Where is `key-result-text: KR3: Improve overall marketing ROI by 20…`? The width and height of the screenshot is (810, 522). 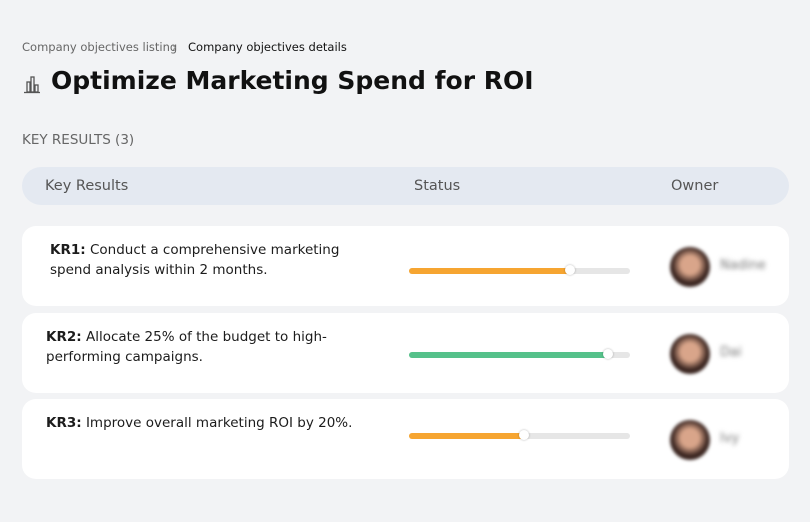 key-result-text: KR3: Improve overall marketing ROI by 20… is located at coordinates (206, 423).